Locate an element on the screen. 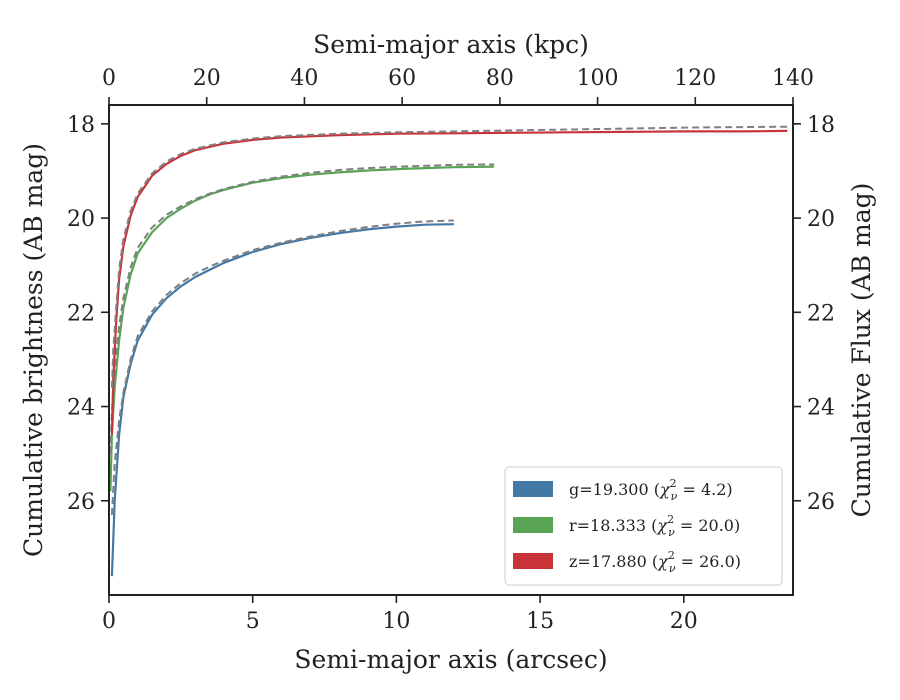  top-x-tick-label: 20 is located at coordinates (207, 78).